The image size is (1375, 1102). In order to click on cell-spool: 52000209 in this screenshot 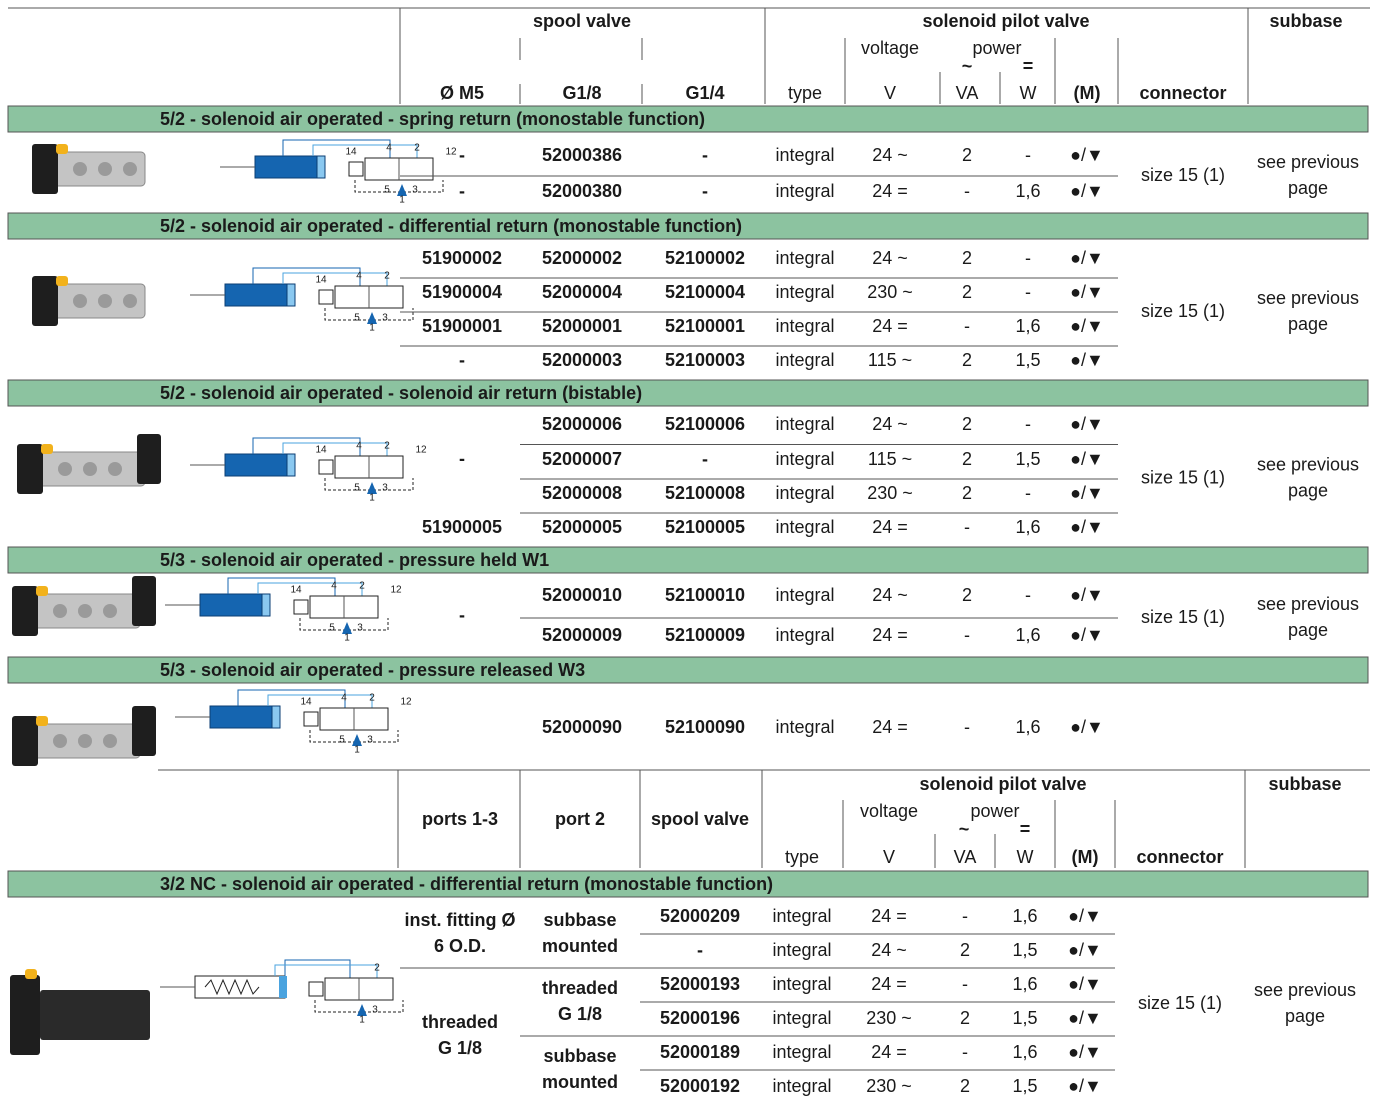, I will do `click(700, 916)`.